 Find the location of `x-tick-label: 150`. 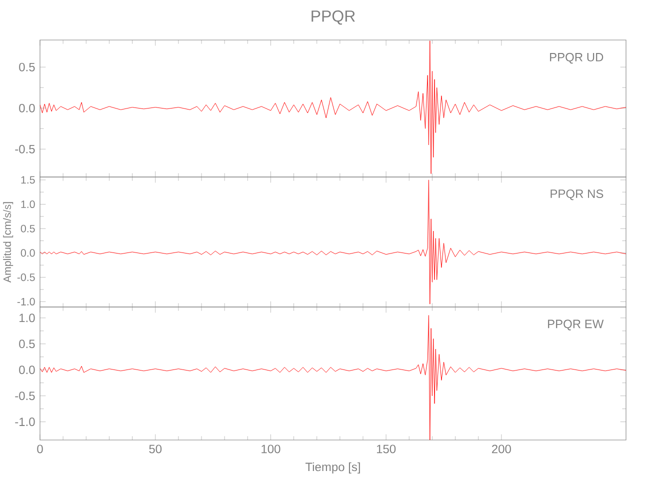

x-tick-label: 150 is located at coordinates (386, 449).